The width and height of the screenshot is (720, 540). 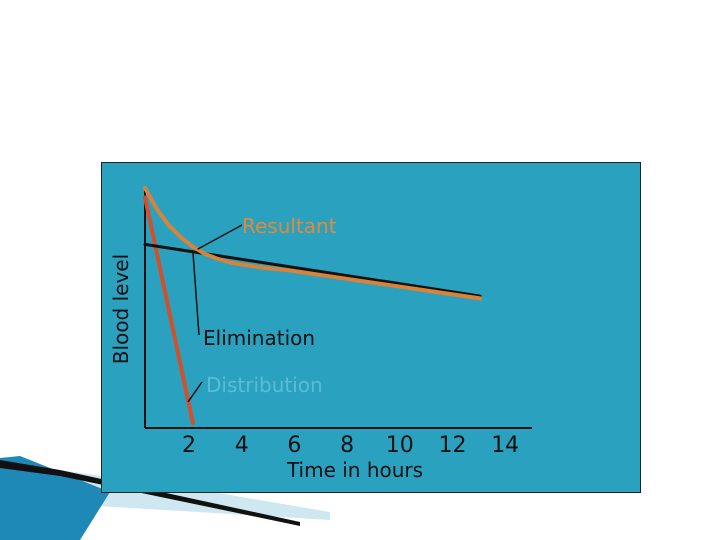 What do you see at coordinates (264, 385) in the screenshot?
I see `annotation-distribution: Distribution` at bounding box center [264, 385].